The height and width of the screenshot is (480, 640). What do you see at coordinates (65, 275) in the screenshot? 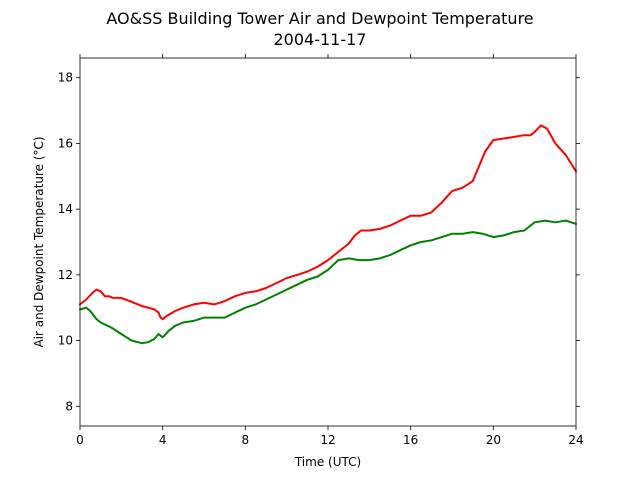
I see `y-tick-label: 12` at bounding box center [65, 275].